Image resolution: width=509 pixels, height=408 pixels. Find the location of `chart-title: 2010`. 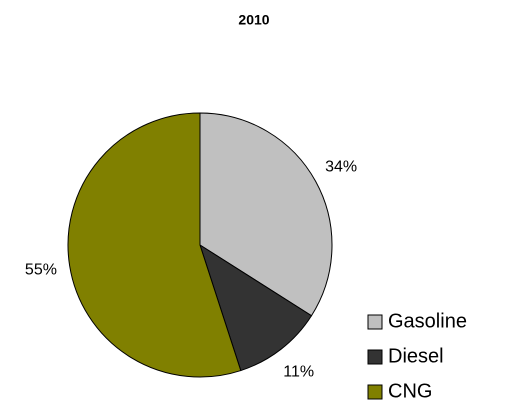

chart-title: 2010 is located at coordinates (253, 20).